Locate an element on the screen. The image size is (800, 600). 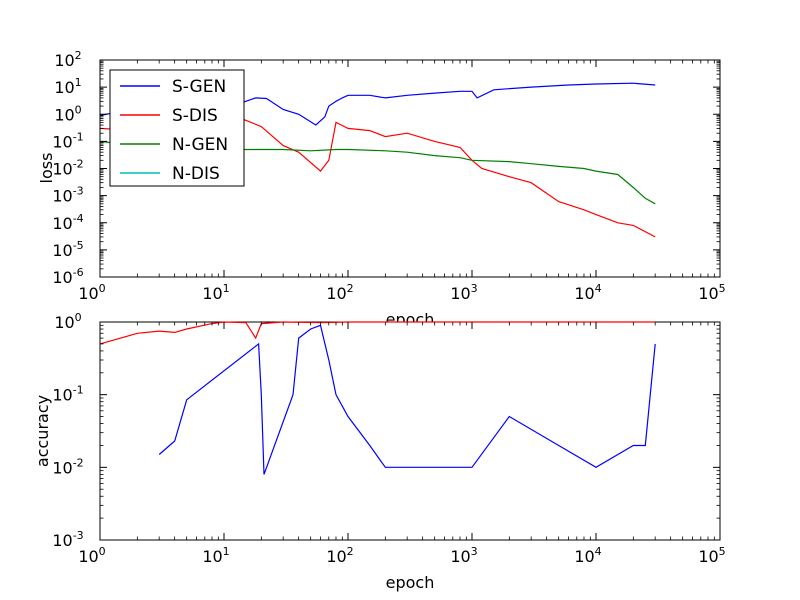
legend-label-n-gen: N-GEN is located at coordinates (200, 145).